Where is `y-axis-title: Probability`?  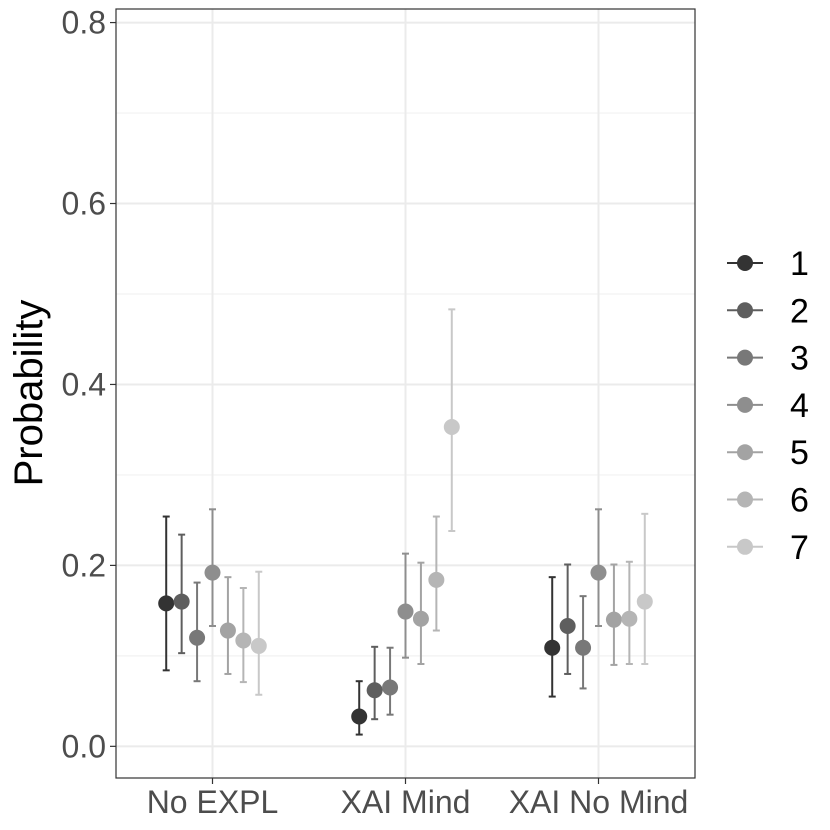 y-axis-title: Probability is located at coordinates (29, 393).